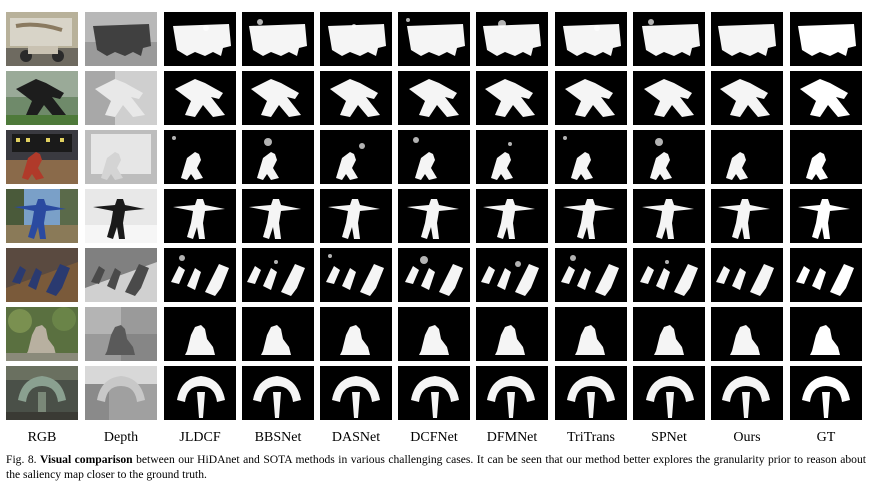  Describe the element at coordinates (512, 275) in the screenshot. I see `cell-tilted-deck-dfmnet` at that location.